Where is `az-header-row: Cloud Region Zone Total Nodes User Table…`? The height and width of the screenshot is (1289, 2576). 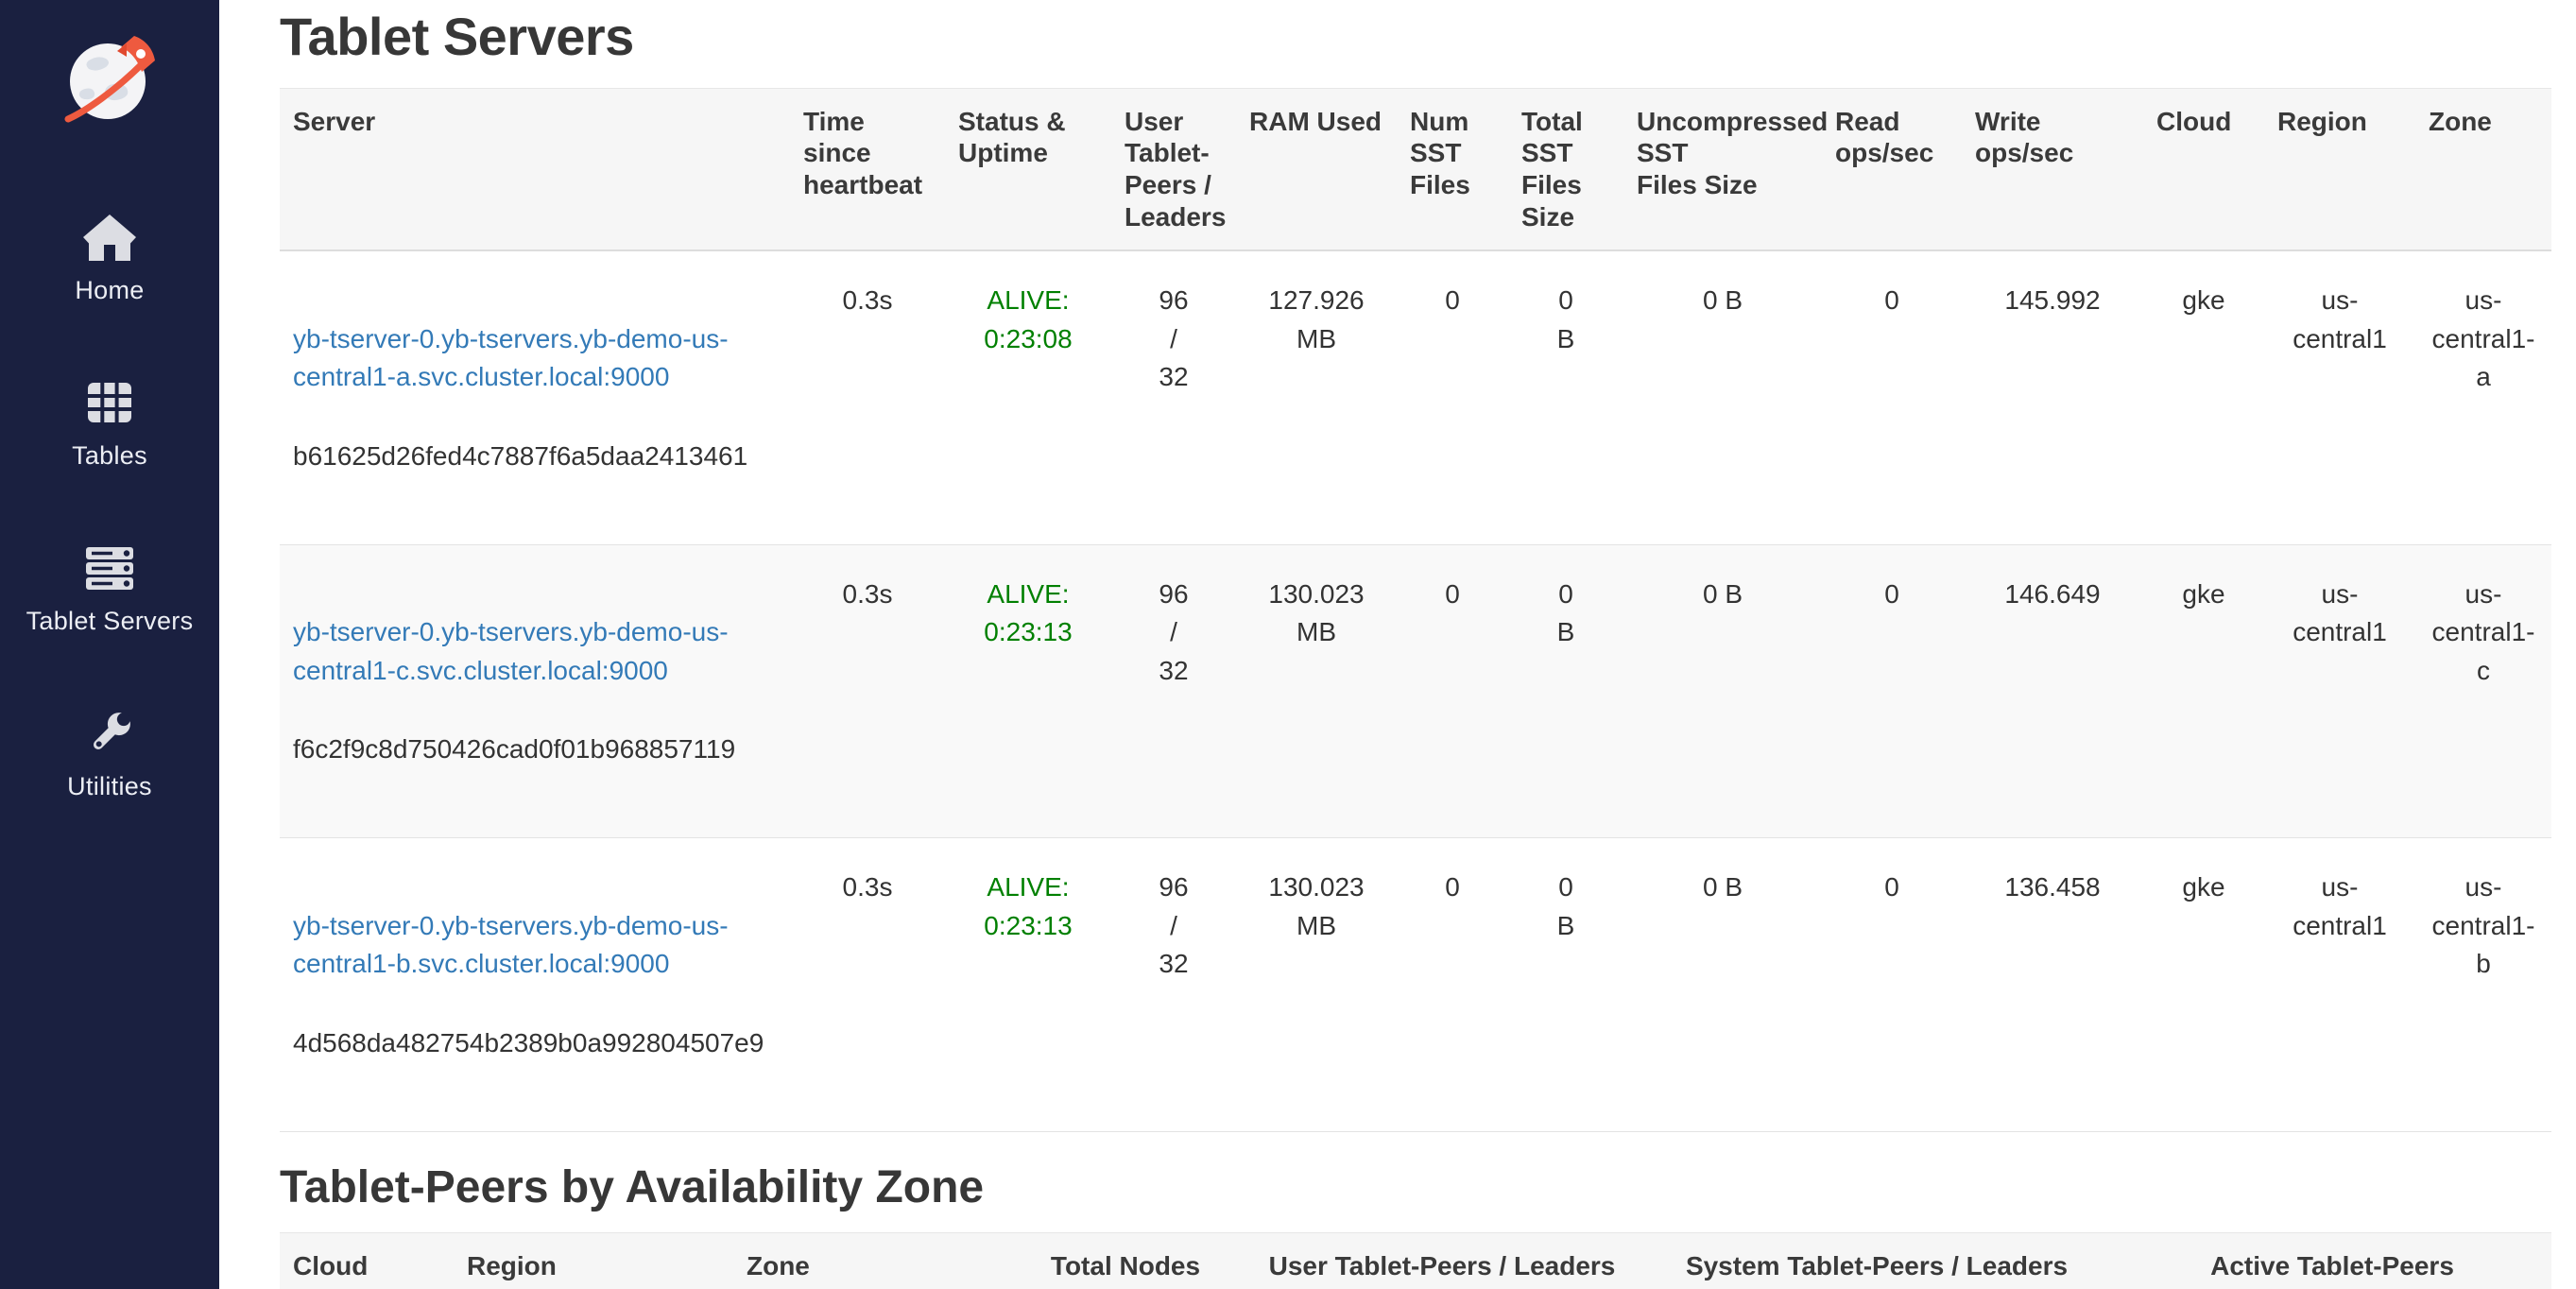
az-header-row: Cloud Region Zone Total Nodes User Table… is located at coordinates (1415, 1260).